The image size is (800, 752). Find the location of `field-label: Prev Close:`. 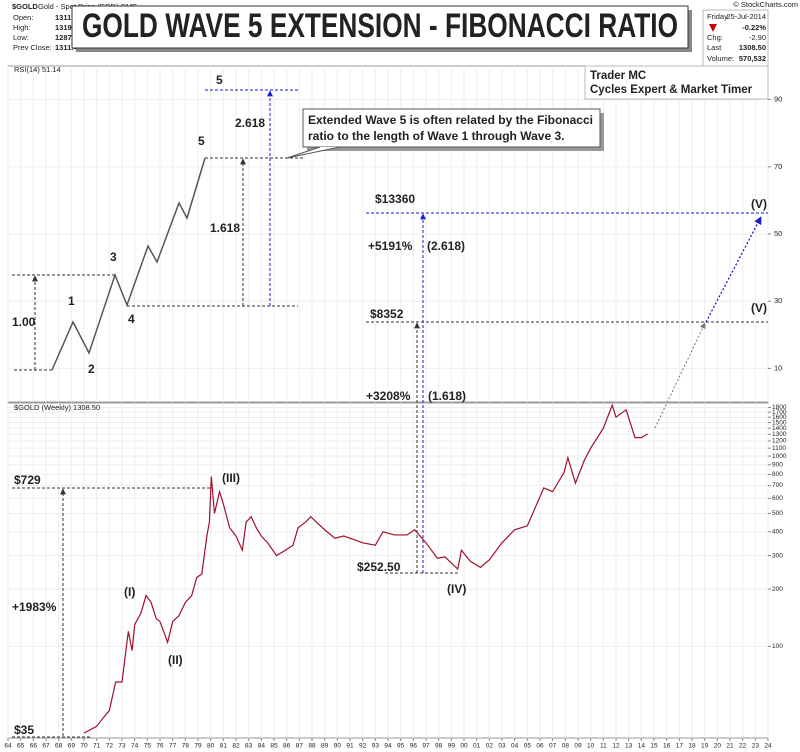

field-label: Prev Close: is located at coordinates (32, 47).